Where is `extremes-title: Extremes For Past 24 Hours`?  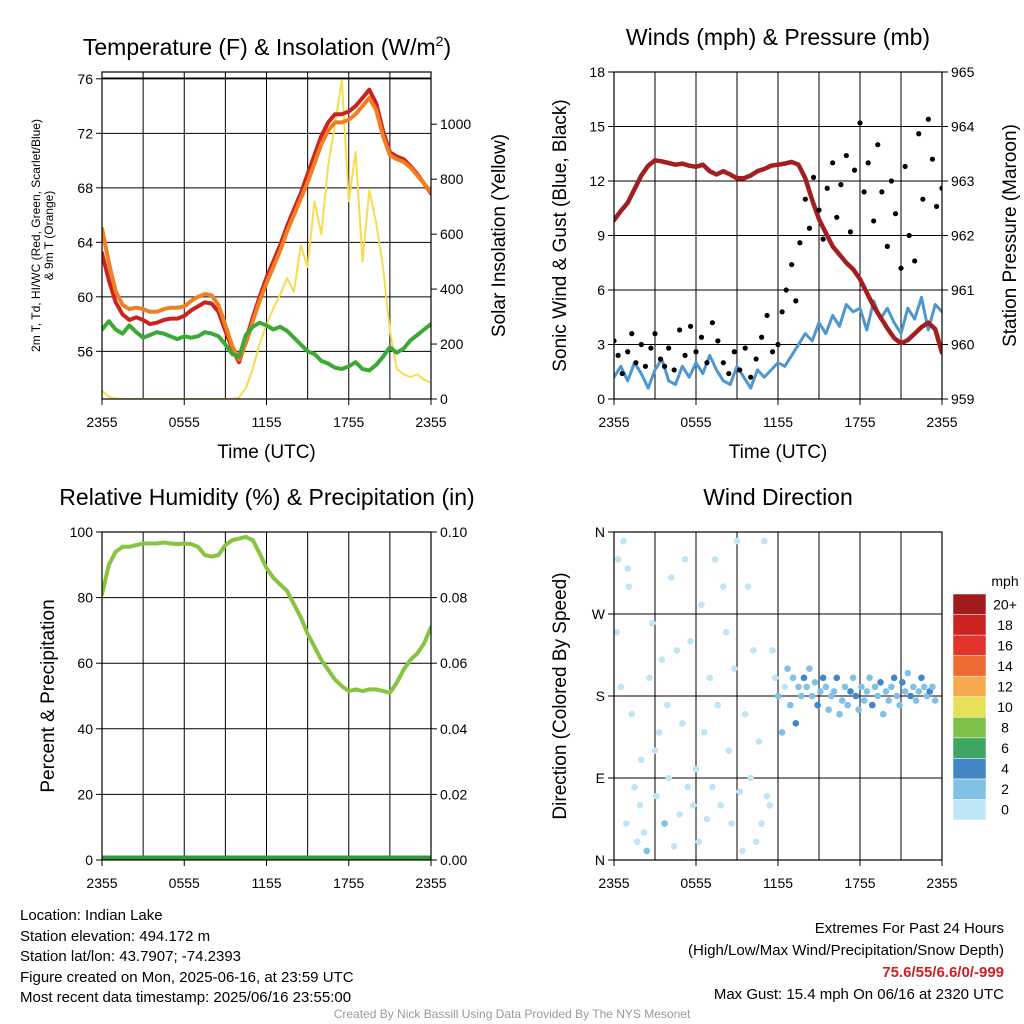 extremes-title: Extremes For Past 24 Hours is located at coordinates (909, 928).